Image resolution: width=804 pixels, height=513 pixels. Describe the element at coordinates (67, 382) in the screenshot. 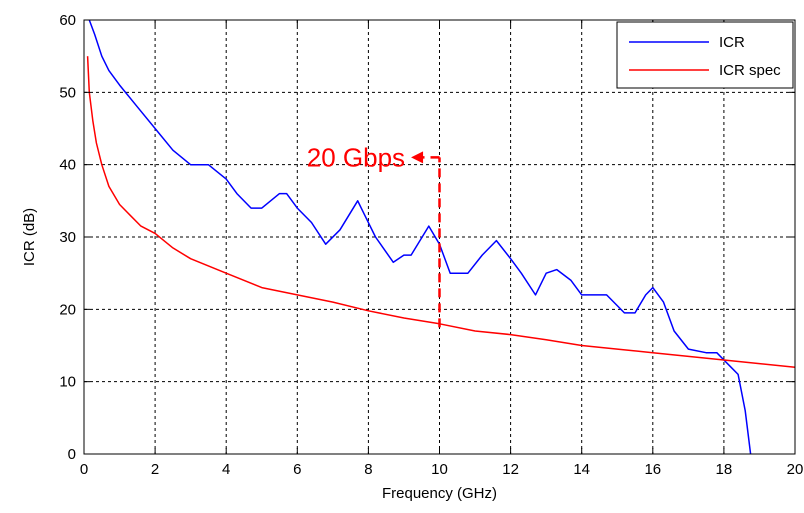

I see `y-tick-label: 10` at that location.